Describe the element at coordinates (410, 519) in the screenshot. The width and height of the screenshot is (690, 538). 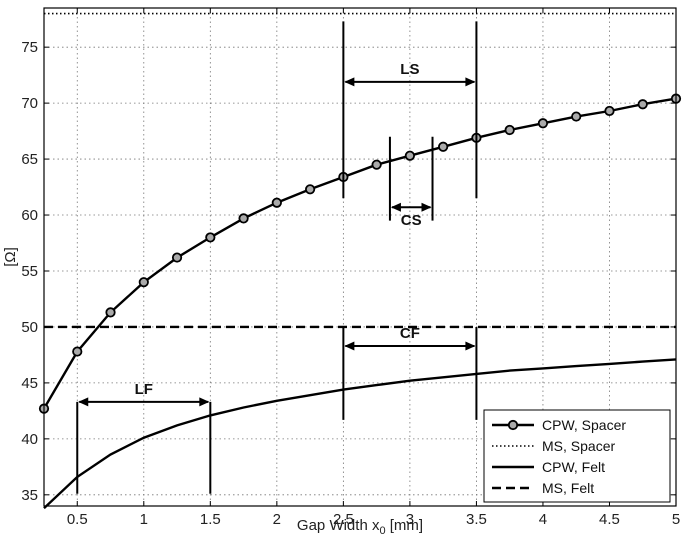
I see `x-tick-label: 3` at that location.